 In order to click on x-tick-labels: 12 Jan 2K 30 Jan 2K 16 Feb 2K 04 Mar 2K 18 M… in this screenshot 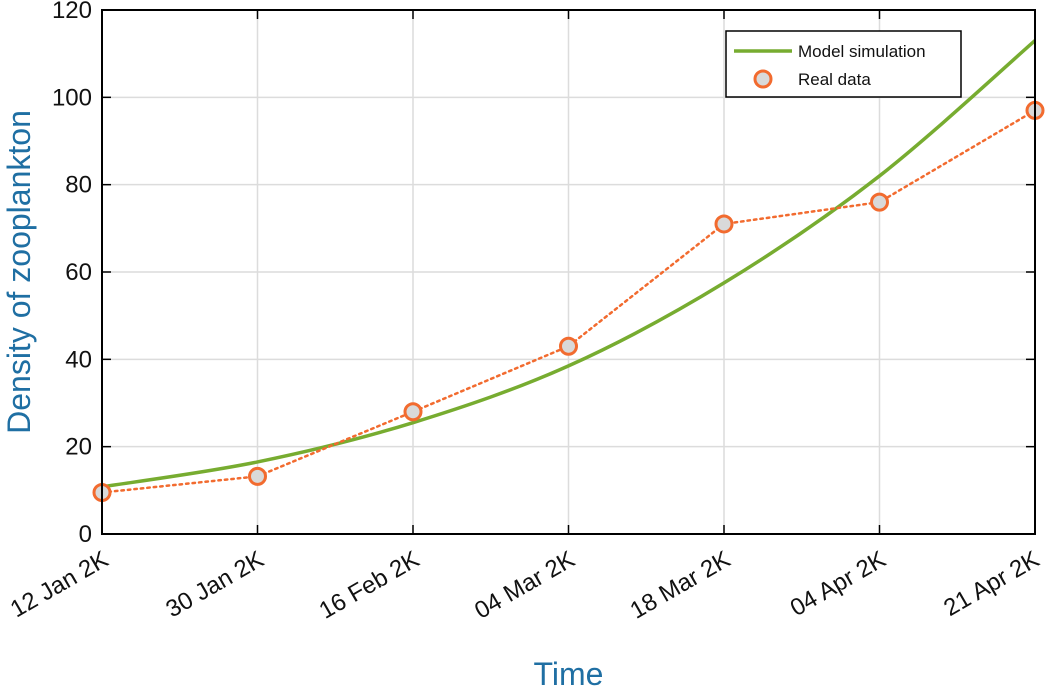, I will do `click(525, 585)`.